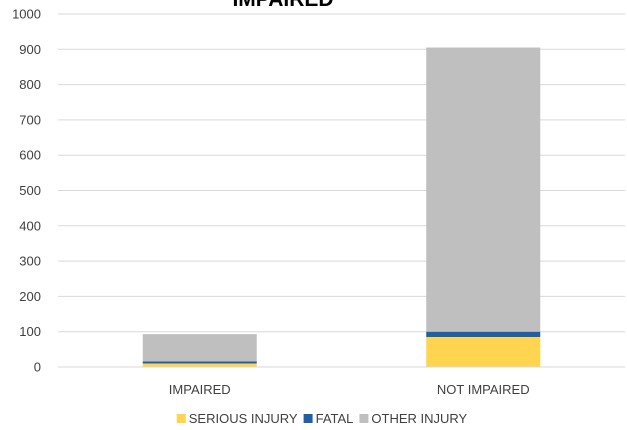  What do you see at coordinates (30, 49) in the screenshot?
I see `y-tick-label: 900` at bounding box center [30, 49].